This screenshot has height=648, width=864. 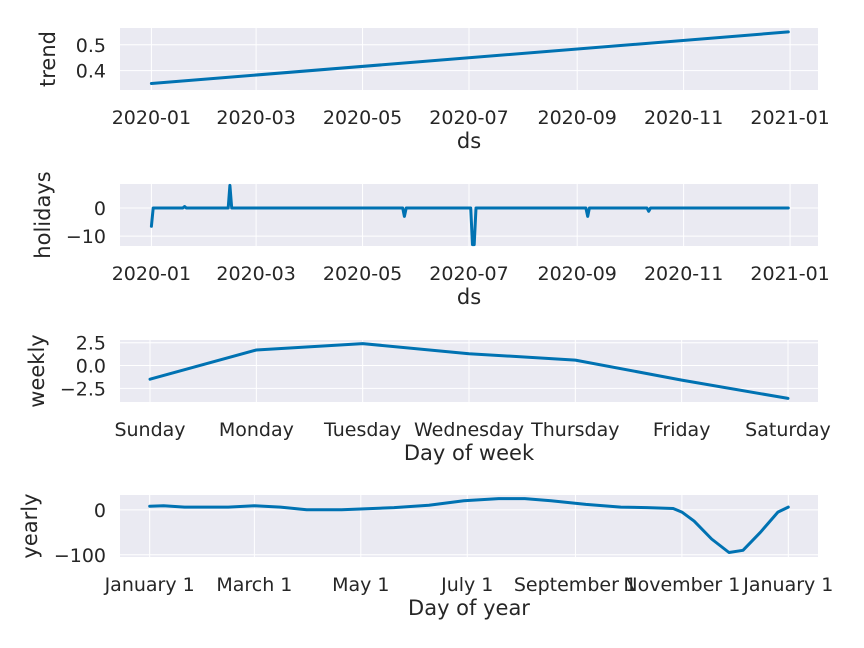 What do you see at coordinates (682, 430) in the screenshot?
I see `x-tick-label: Friday` at bounding box center [682, 430].